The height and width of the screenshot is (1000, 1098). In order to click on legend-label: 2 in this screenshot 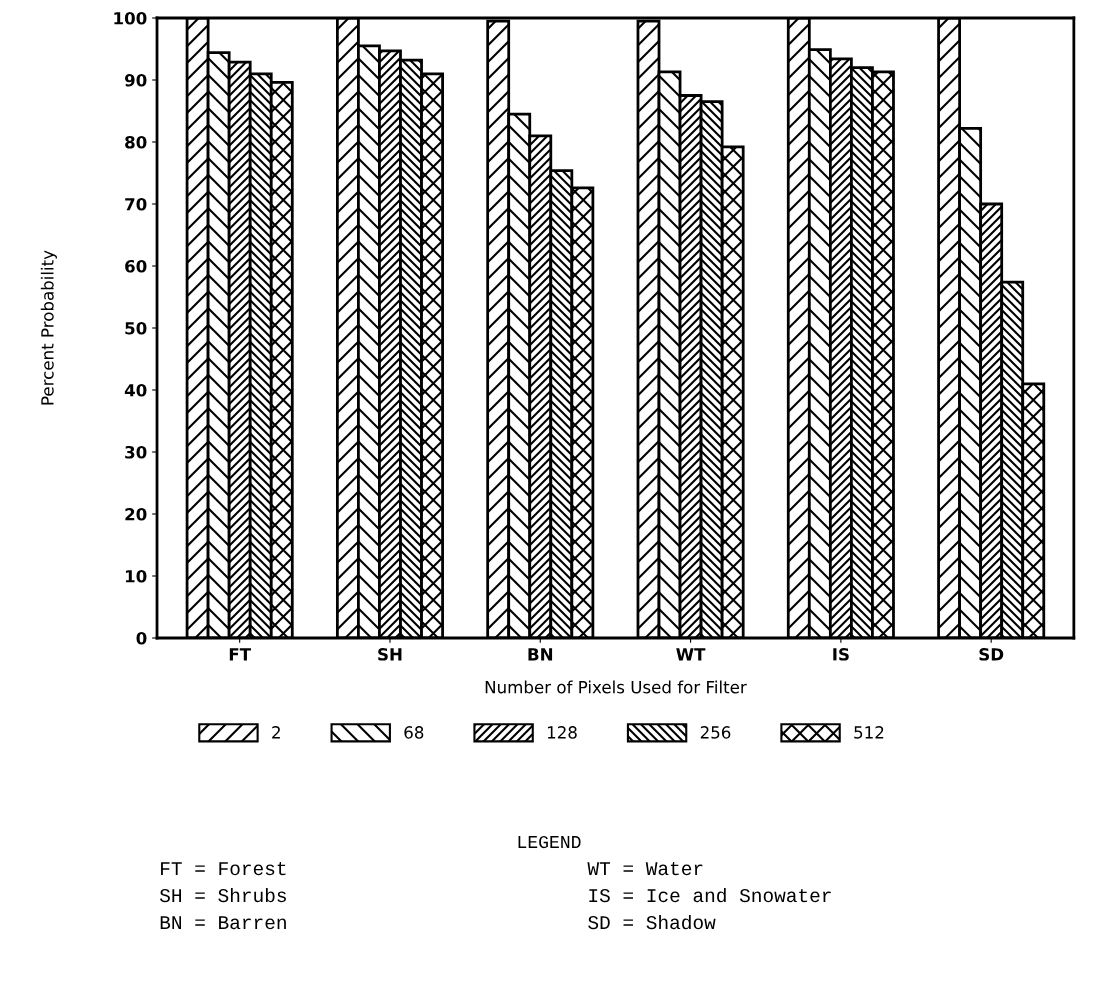, I will do `click(276, 732)`.